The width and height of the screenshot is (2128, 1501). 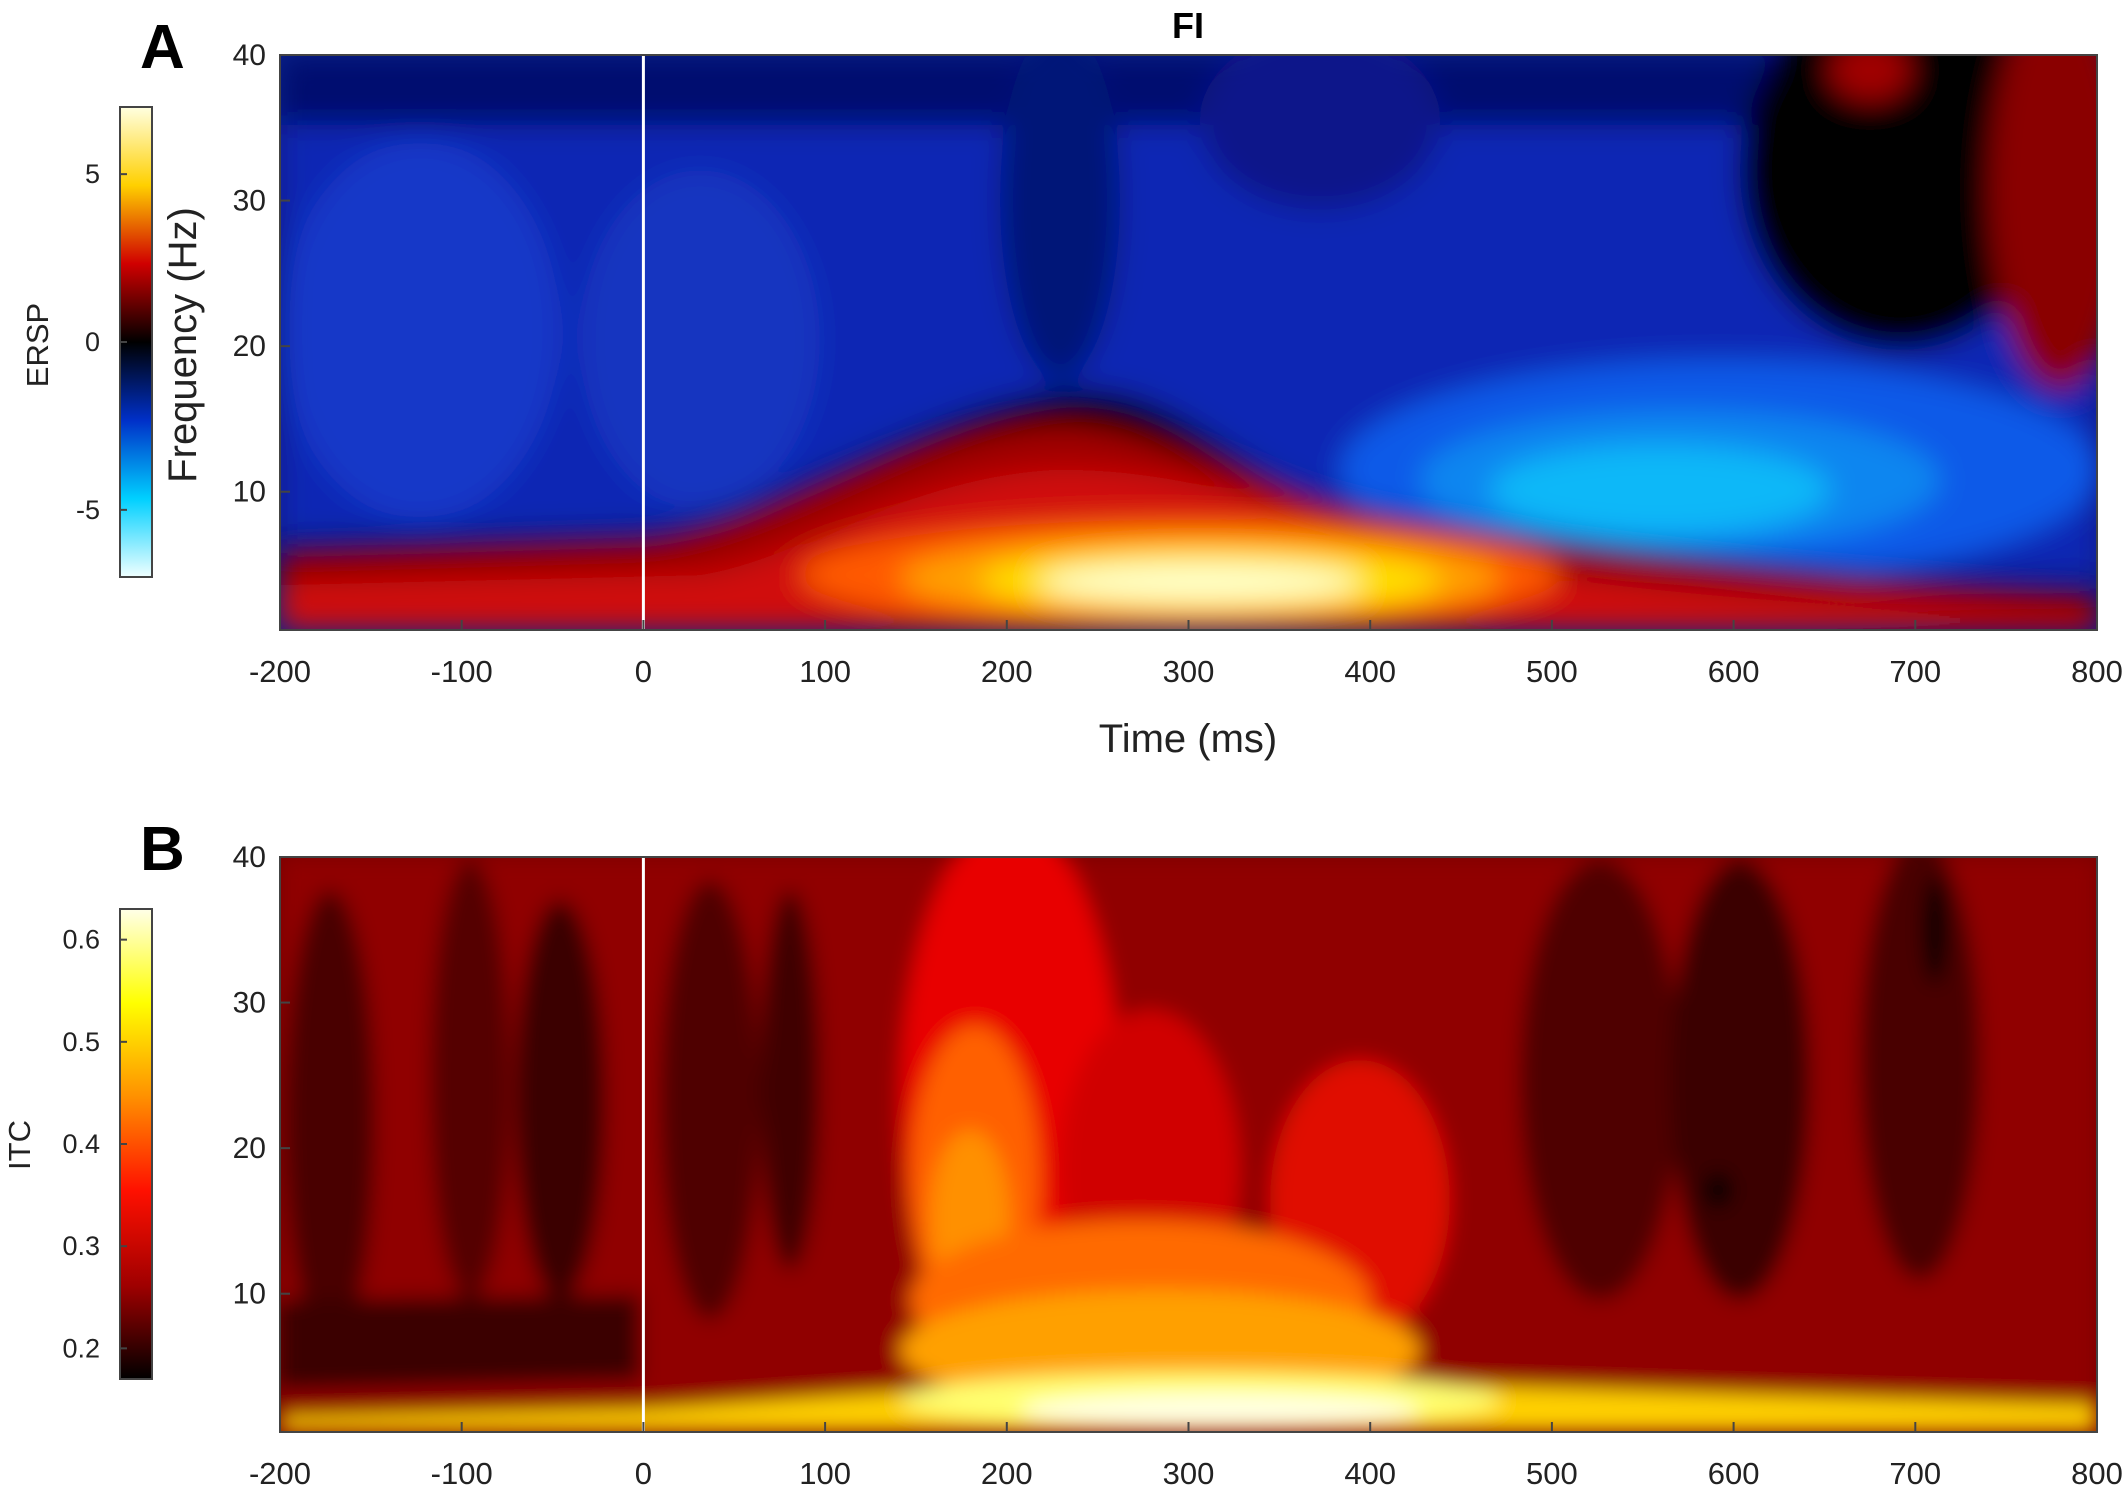 What do you see at coordinates (162, 849) in the screenshot?
I see `panel-b-letter: B` at bounding box center [162, 849].